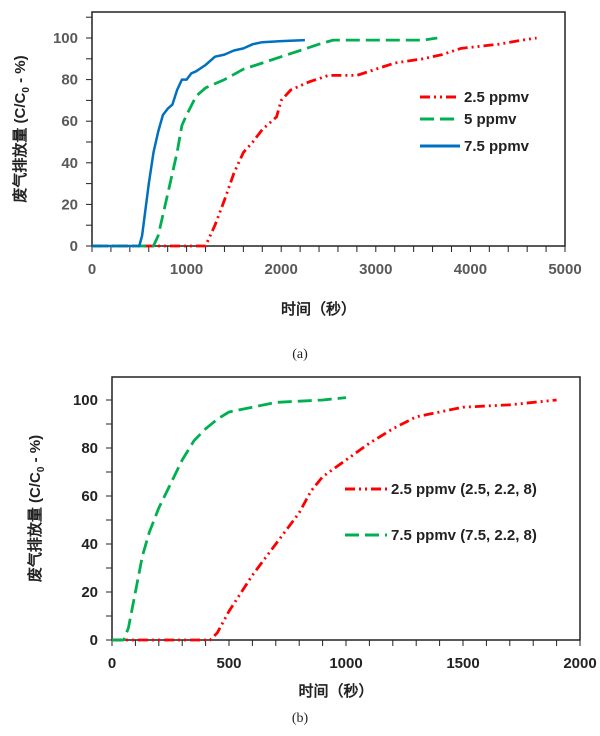 The width and height of the screenshot is (600, 736). I want to click on figure-caption: (b), so click(300, 718).